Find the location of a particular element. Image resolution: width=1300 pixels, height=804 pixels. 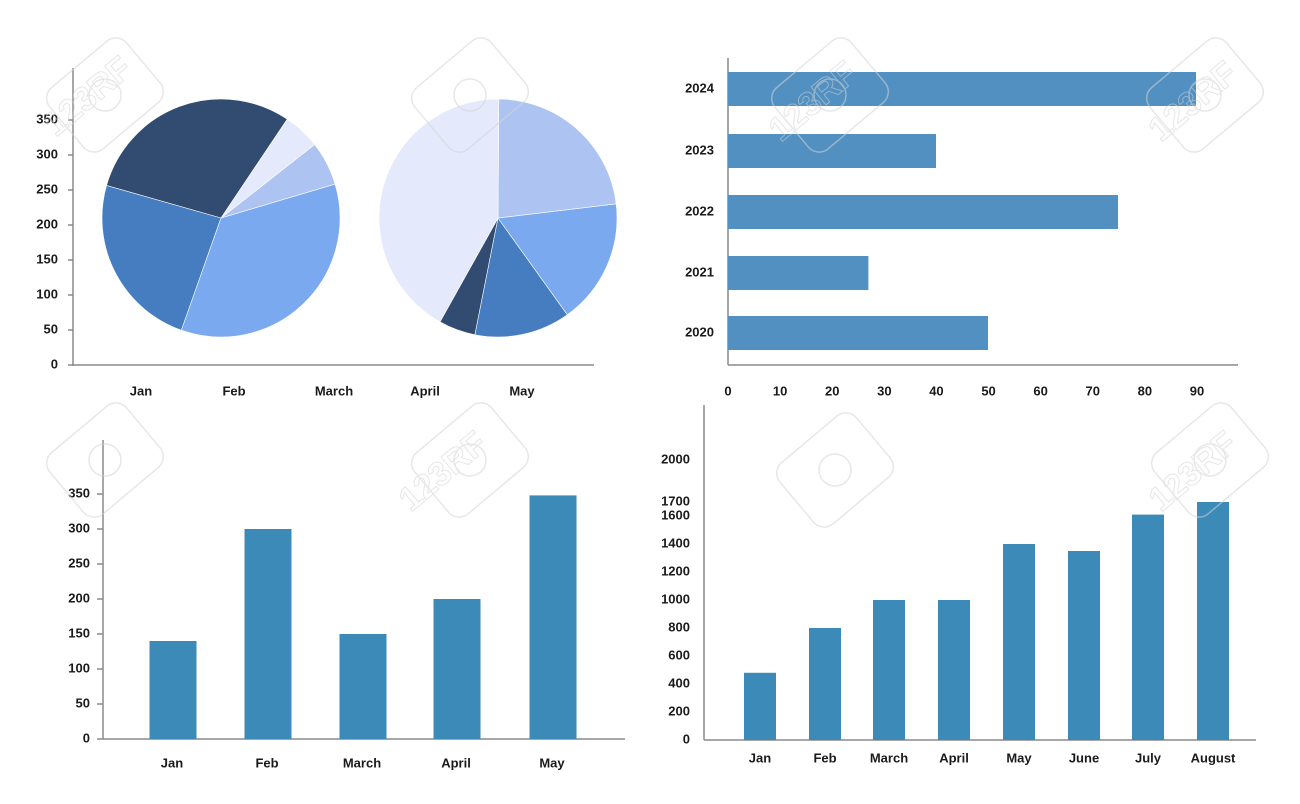

x-tick-label: 30 is located at coordinates (884, 390).